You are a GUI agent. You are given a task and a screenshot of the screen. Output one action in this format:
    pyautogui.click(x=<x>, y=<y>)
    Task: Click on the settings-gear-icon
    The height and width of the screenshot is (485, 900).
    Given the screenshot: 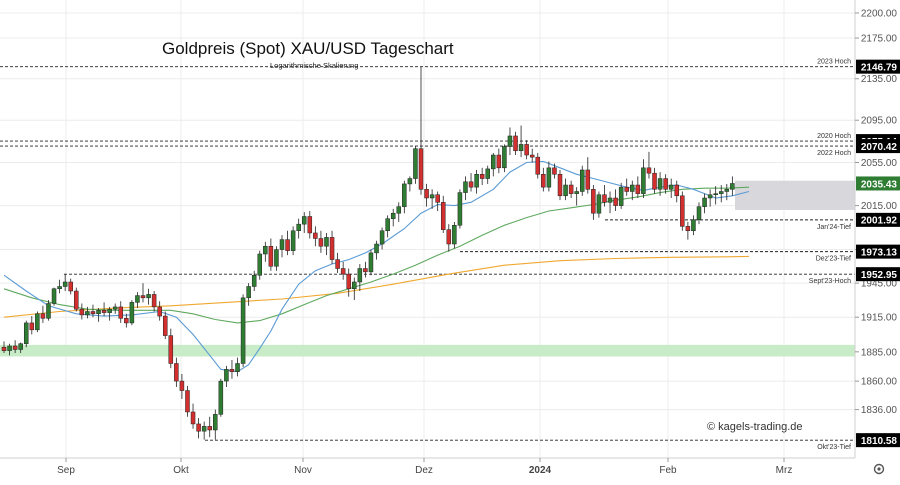 What is the action you would take?
    pyautogui.click(x=879, y=469)
    